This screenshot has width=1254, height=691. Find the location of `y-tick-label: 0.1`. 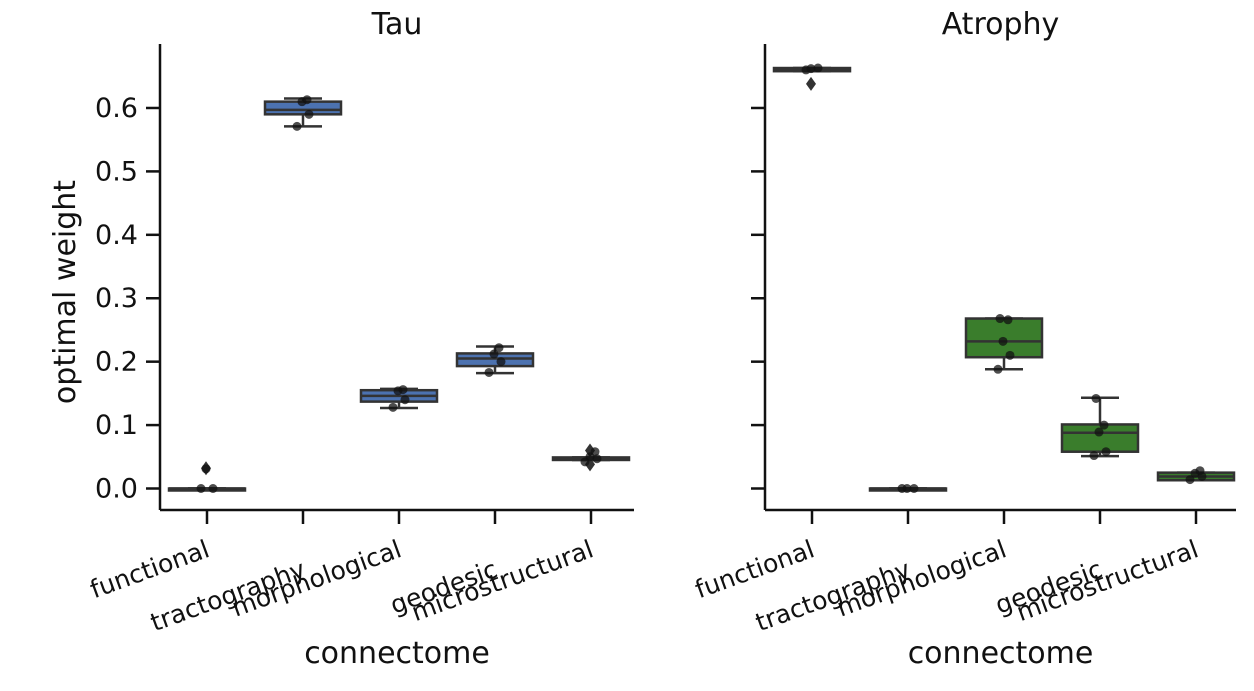

y-tick-label: 0.1 is located at coordinates (116, 425).